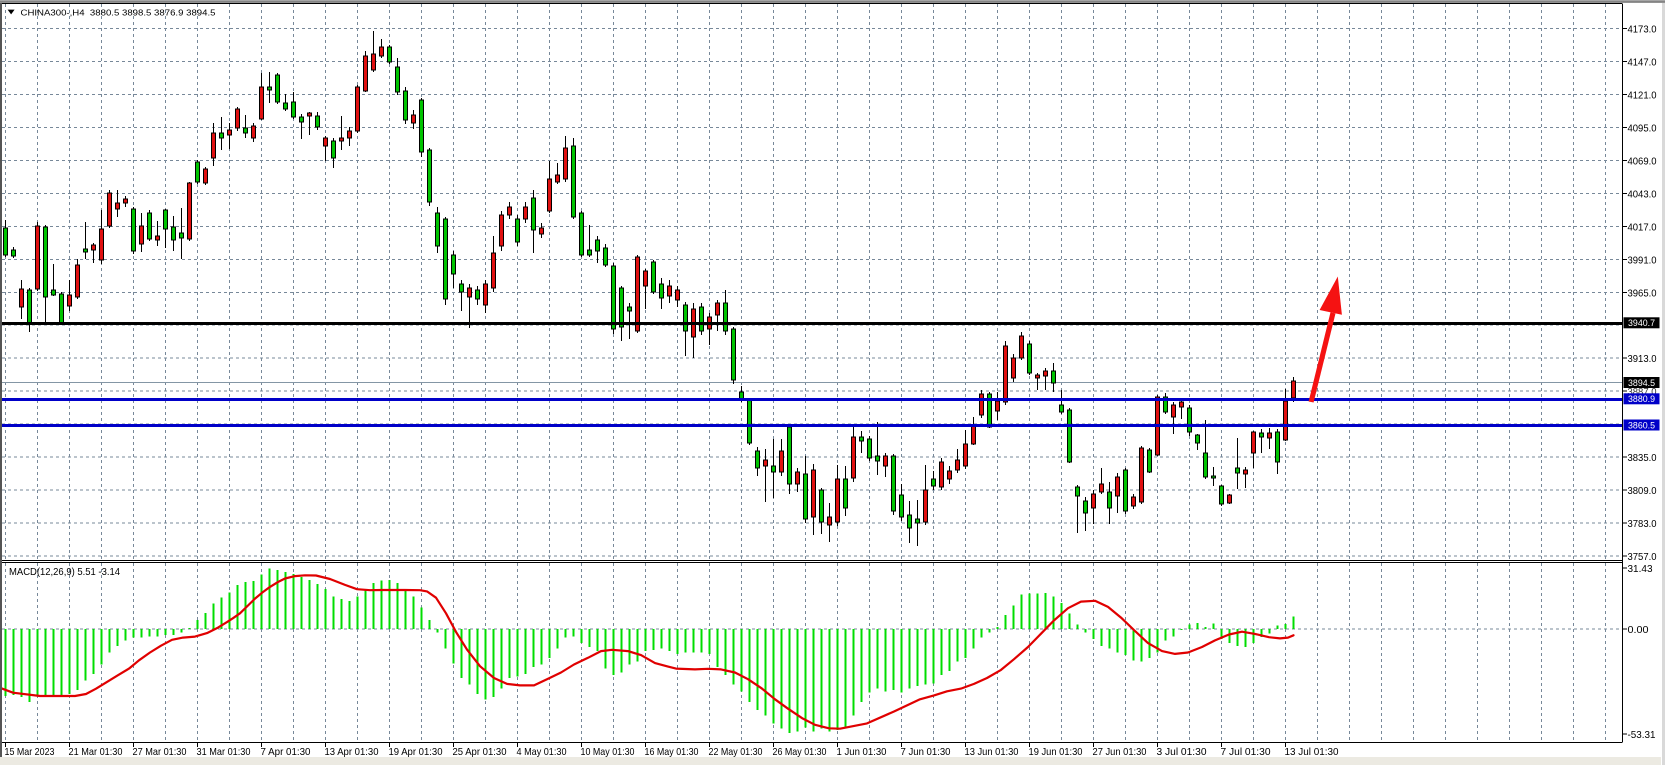  What do you see at coordinates (992, 752) in the screenshot?
I see `svg-text: 13 Jun 01:30` at bounding box center [992, 752].